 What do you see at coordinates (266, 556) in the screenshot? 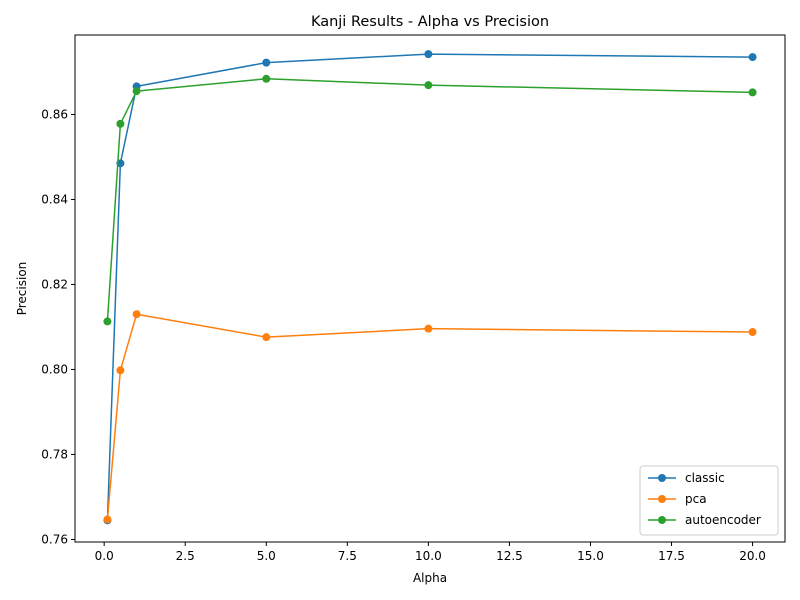
I see `x-tick-label: 5.0` at bounding box center [266, 556].